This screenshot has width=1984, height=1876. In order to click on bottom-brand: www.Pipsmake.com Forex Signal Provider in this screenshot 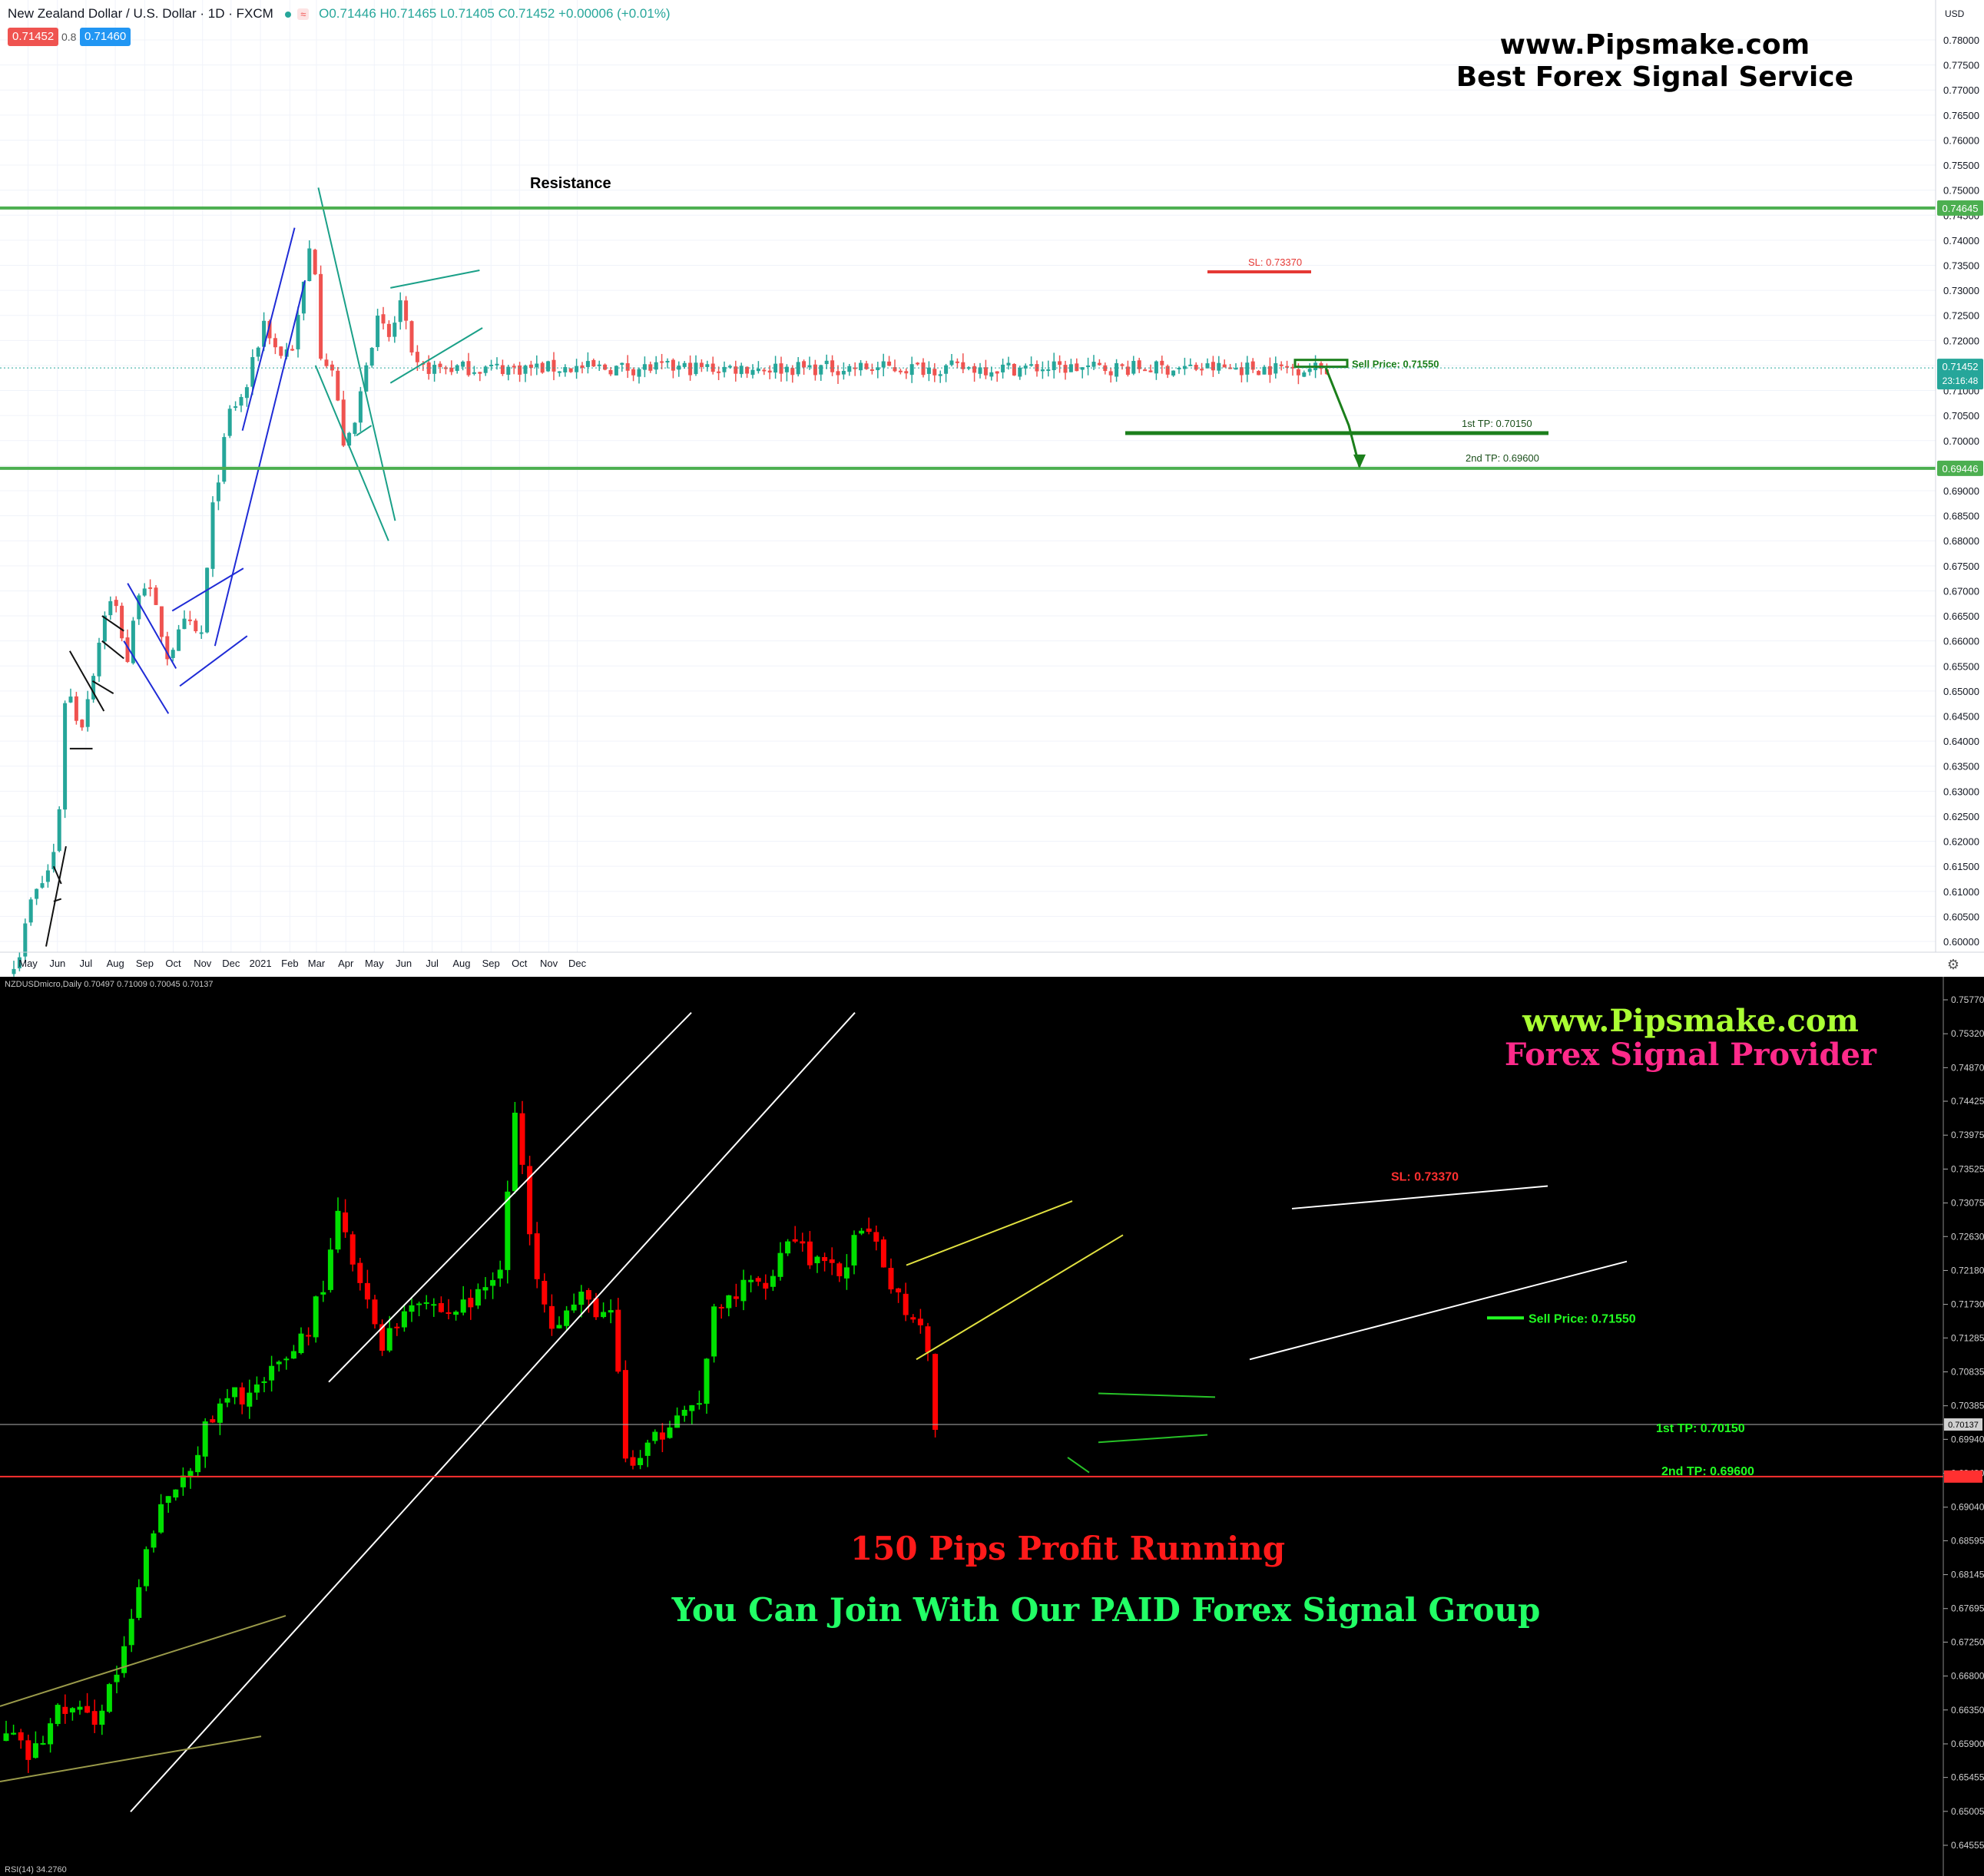, I will do `click(1691, 1038)`.